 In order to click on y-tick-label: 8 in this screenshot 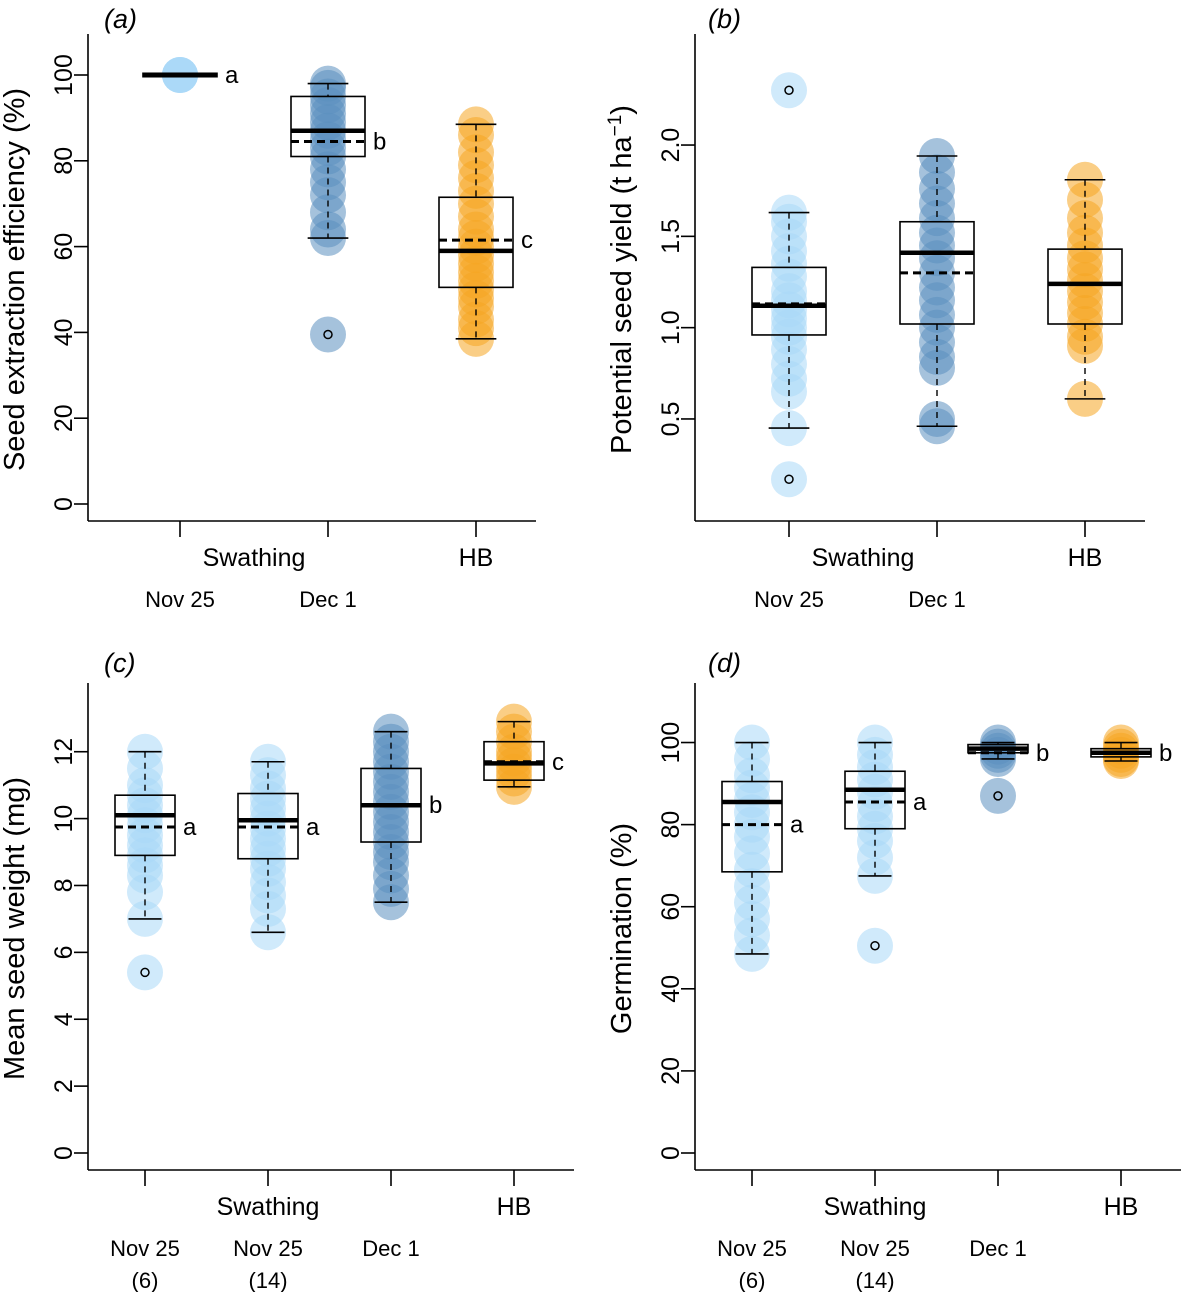, I will do `click(64, 886)`.